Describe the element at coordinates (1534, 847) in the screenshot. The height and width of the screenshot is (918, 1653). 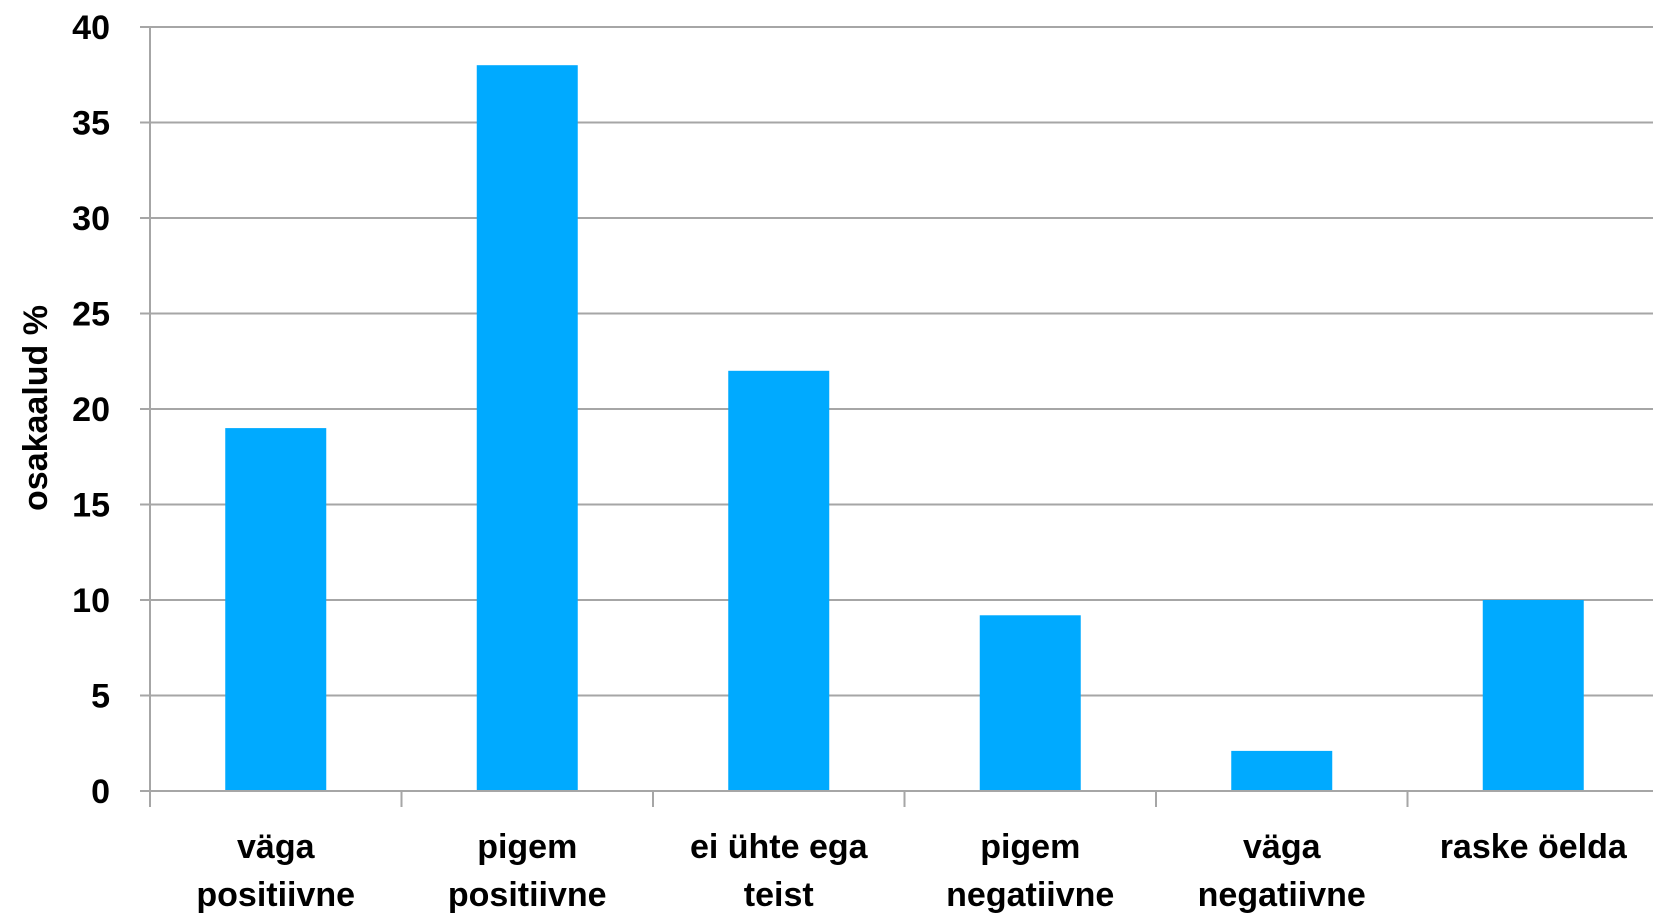
I see `x-category-label: raske öelda` at that location.